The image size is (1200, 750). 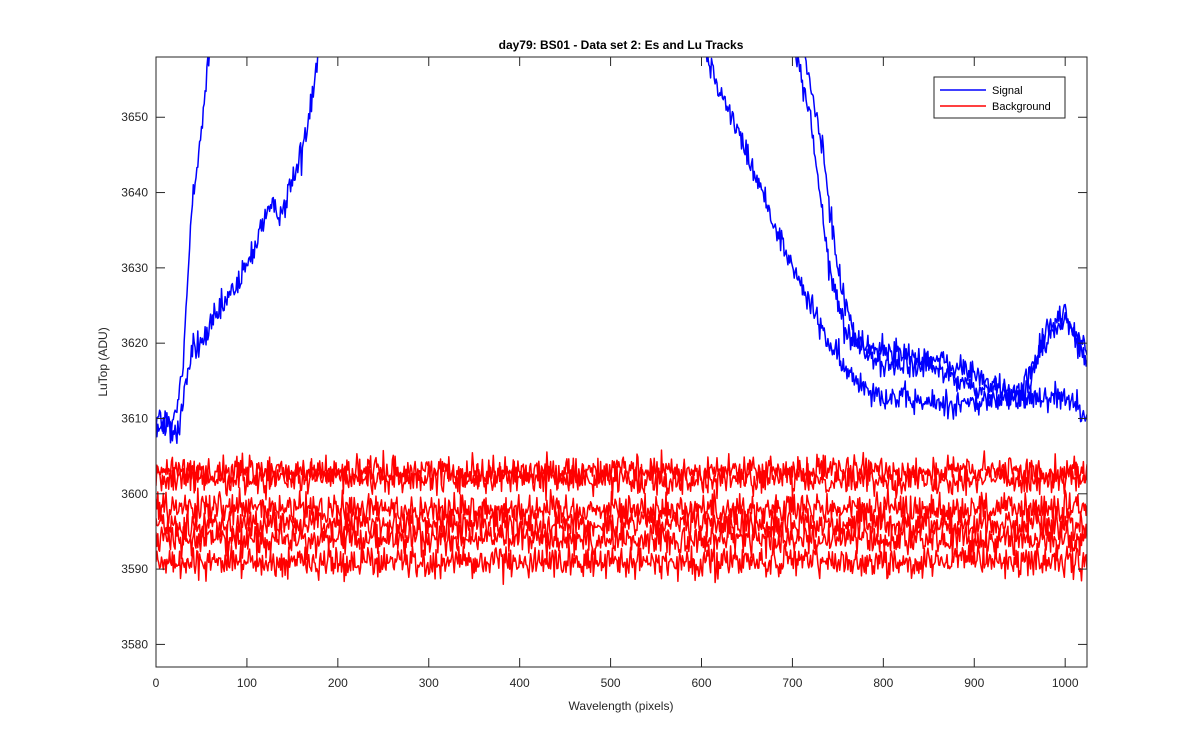 I want to click on x-tick-label: 0, so click(x=156, y=683).